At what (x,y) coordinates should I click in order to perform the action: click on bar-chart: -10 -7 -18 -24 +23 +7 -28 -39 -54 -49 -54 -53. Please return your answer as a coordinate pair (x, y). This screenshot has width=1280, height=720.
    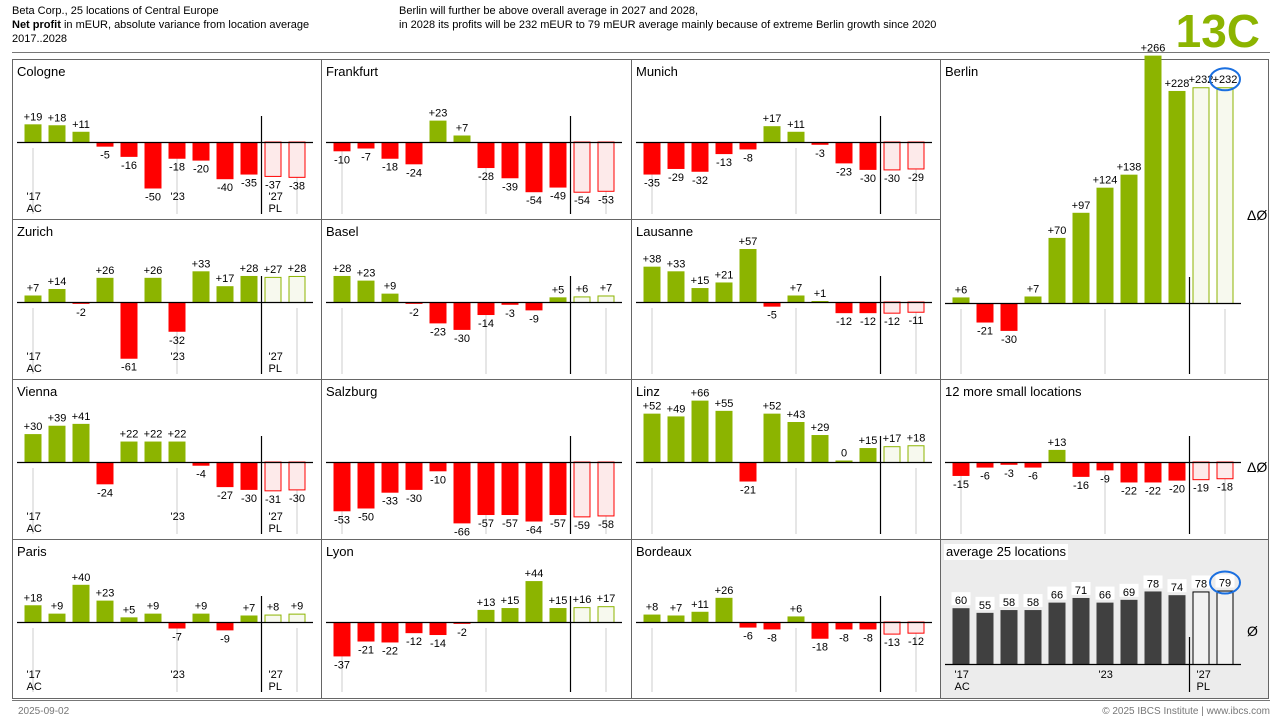
    Looking at the image, I should click on (474, 161).